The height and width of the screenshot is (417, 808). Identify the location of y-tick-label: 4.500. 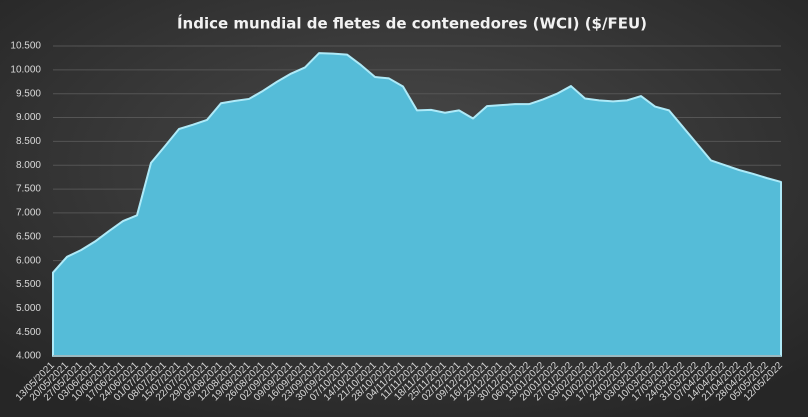
(28, 332).